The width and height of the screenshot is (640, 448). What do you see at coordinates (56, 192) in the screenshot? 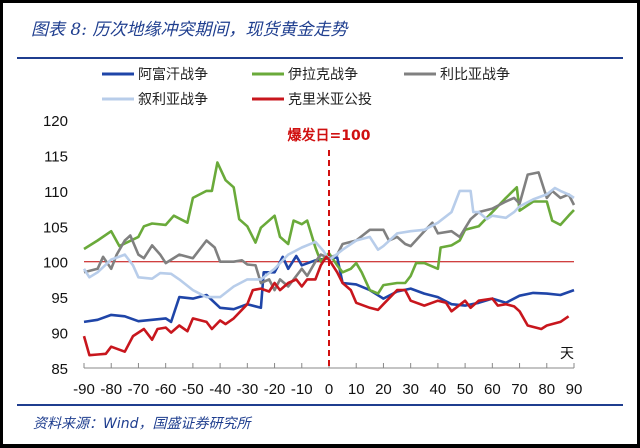
I see `y-tick-label: 110` at bounding box center [56, 192].